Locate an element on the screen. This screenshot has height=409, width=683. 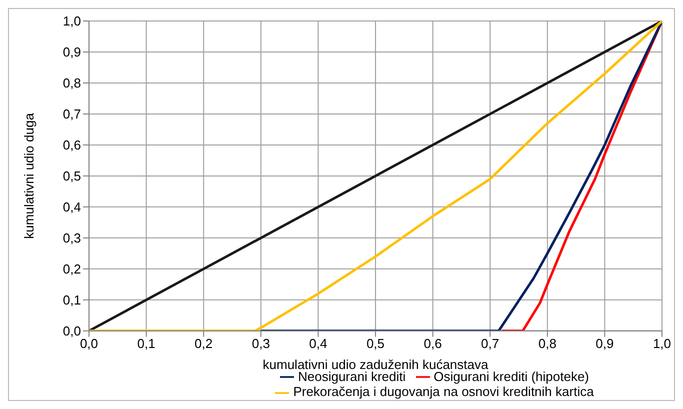
y-tick-label: 1,0 is located at coordinates (71, 21).